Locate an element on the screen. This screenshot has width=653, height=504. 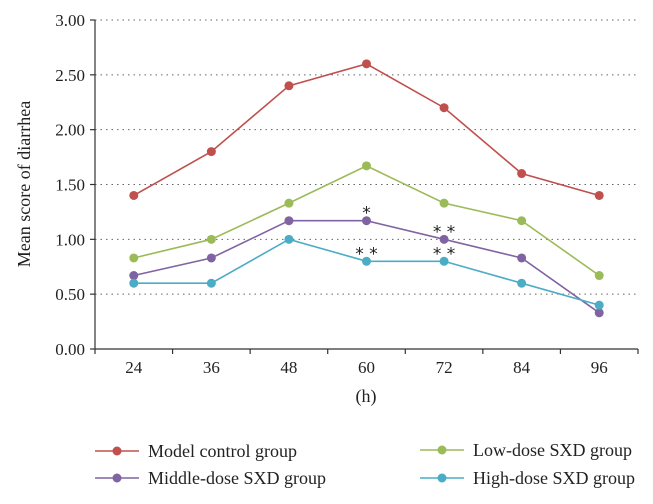
legend-item: Middle-dose SXD group is located at coordinates (210, 478).